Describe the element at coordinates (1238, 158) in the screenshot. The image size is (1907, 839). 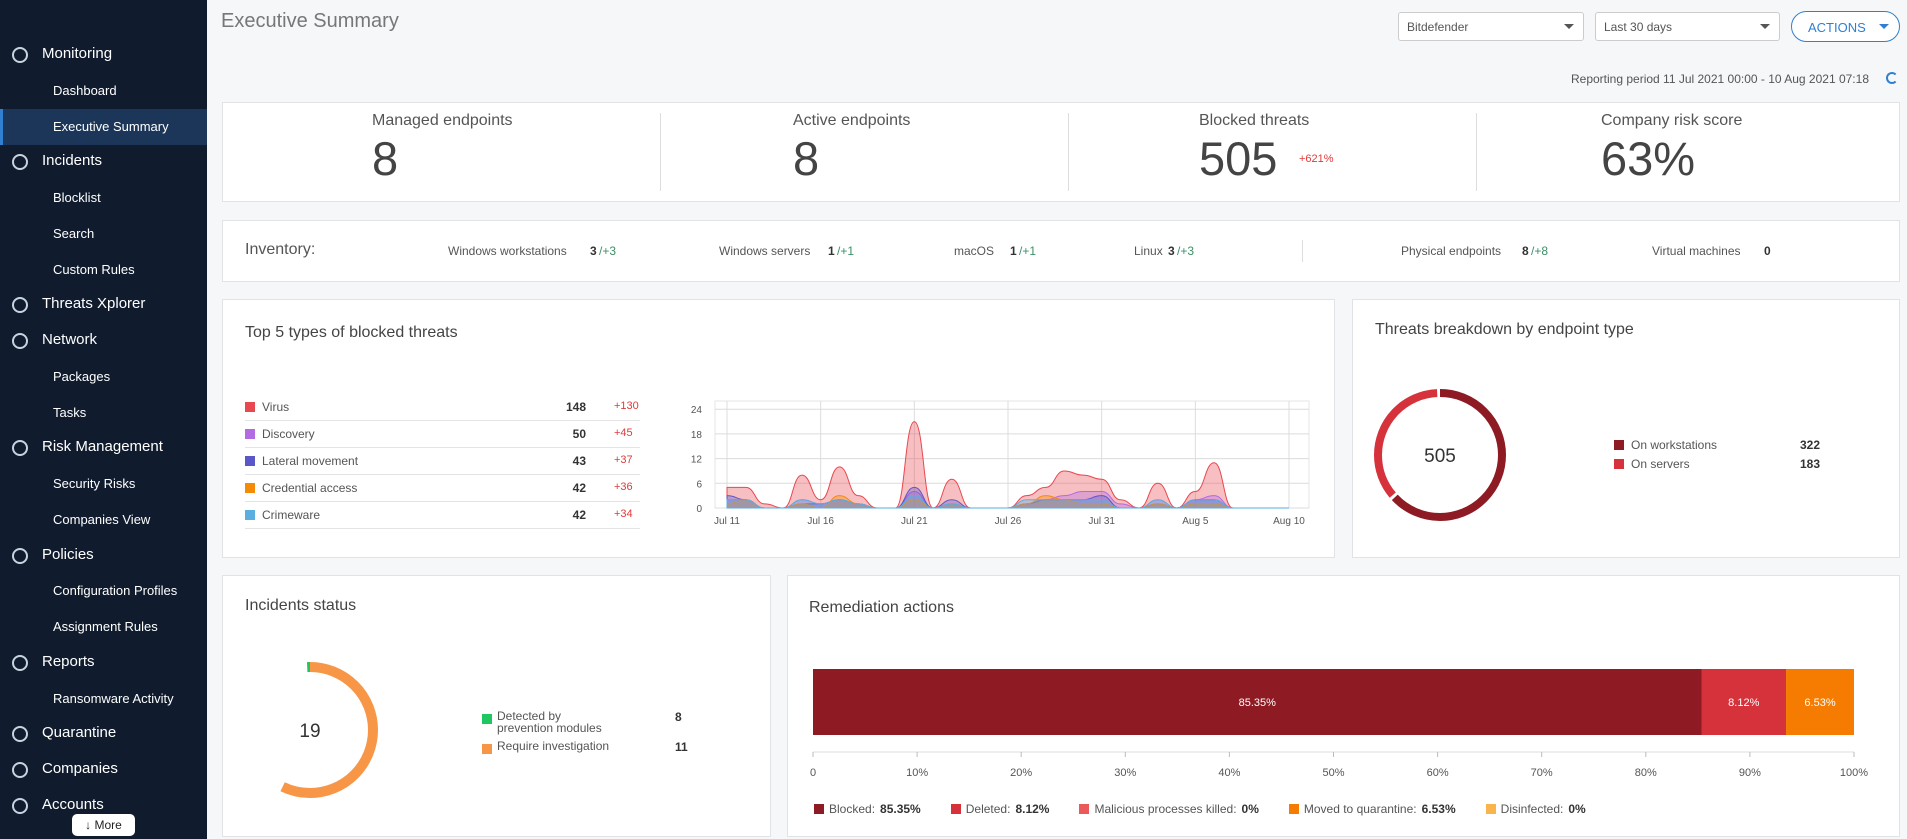
I see `stat-value: 505` at that location.